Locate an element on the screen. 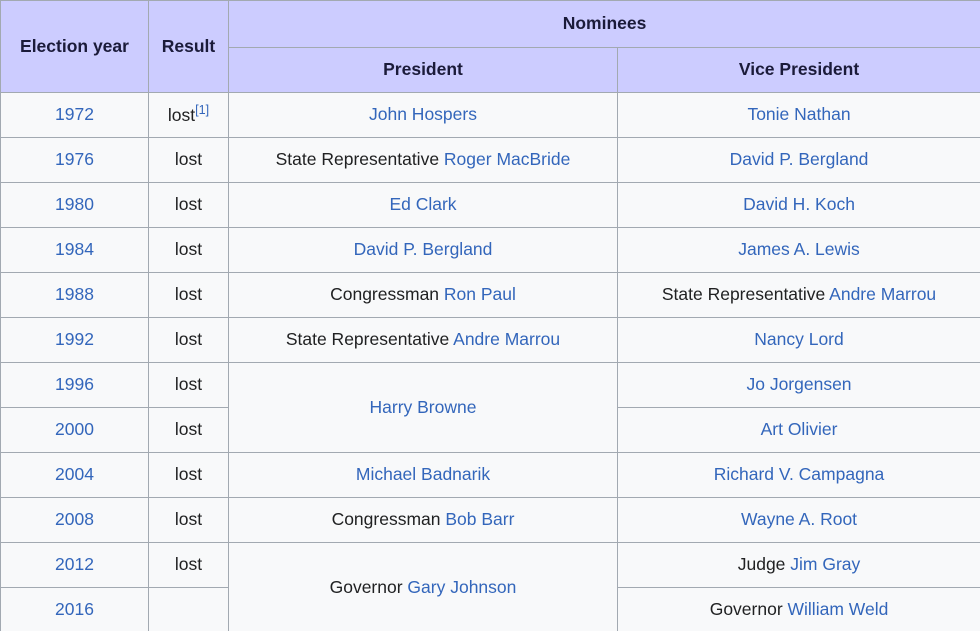 The image size is (980, 631). vice-president-cell-link: David H. Koch is located at coordinates (799, 204).